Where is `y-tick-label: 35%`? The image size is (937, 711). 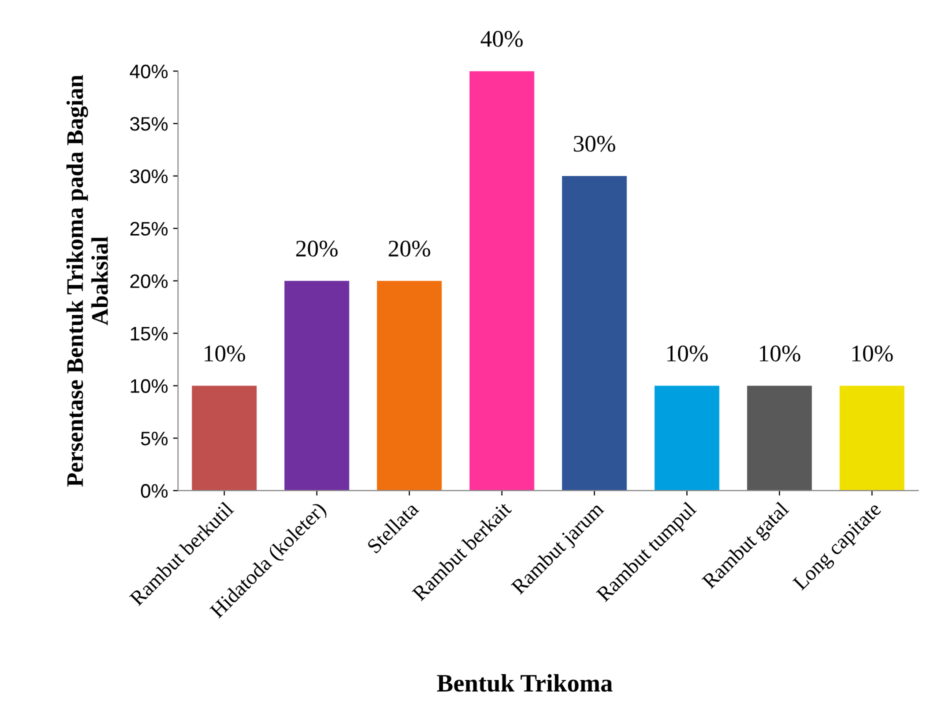 y-tick-label: 35% is located at coordinates (149, 124).